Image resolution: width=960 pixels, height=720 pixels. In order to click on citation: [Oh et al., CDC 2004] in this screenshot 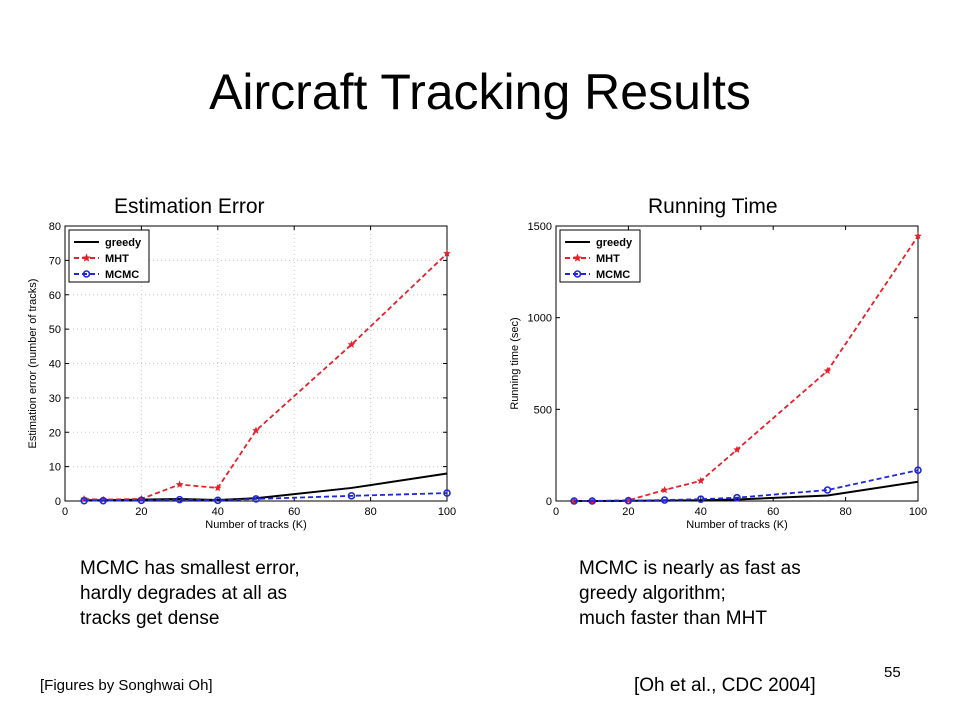, I will do `click(725, 685)`.